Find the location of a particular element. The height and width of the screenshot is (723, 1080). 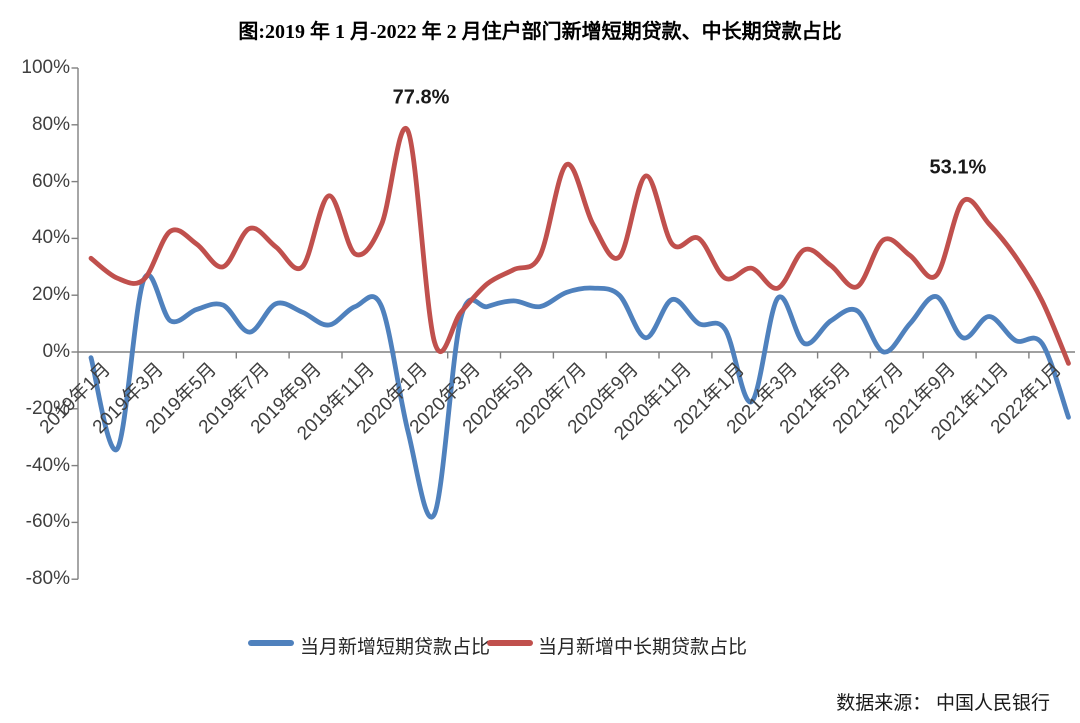

y-axis-tick-label: -80% is located at coordinates (47, 579).